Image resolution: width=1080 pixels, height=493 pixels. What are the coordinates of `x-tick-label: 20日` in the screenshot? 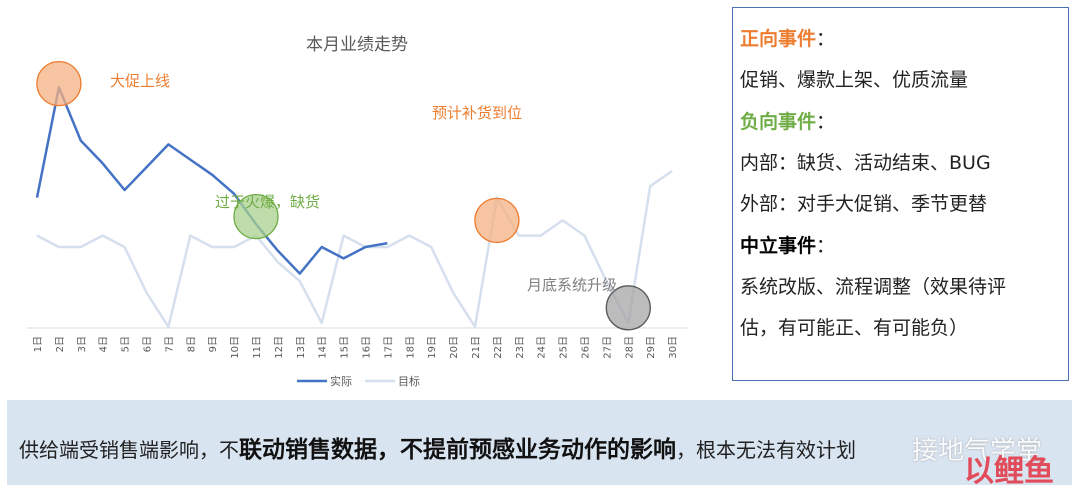 It's located at (454, 347).